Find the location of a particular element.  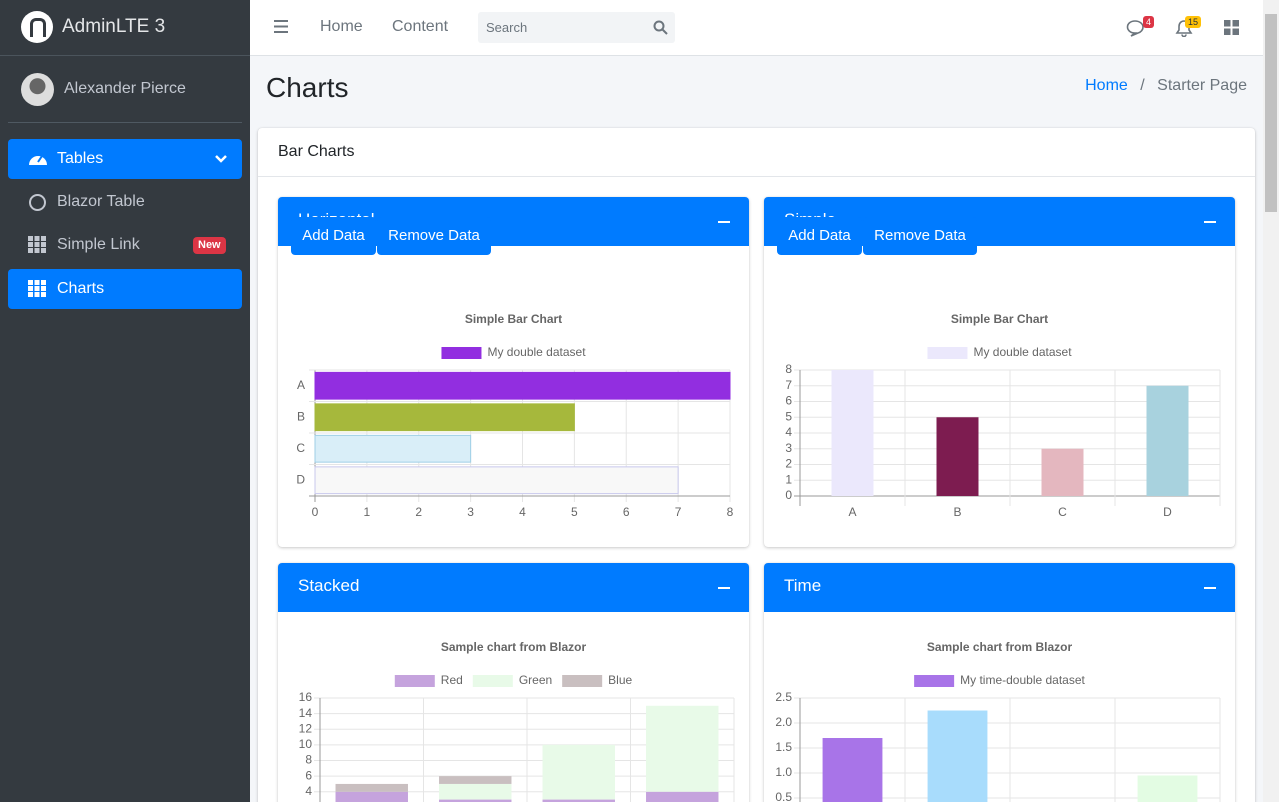

y-tick-label: 1.5 is located at coordinates (783, 747).